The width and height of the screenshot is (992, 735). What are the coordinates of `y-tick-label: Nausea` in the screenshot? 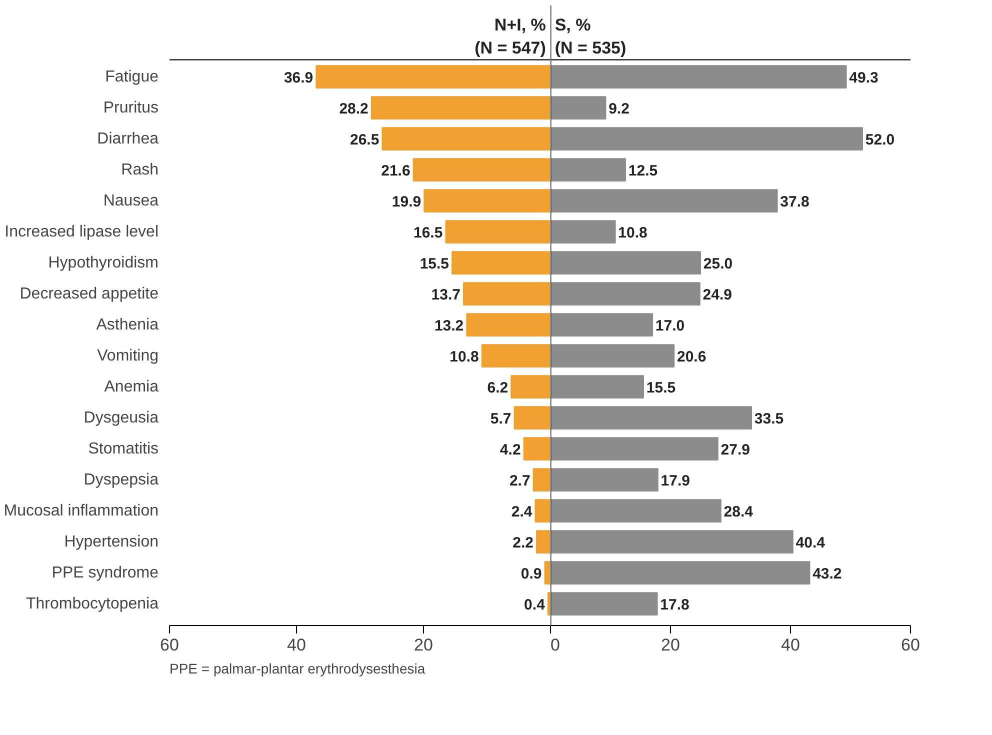 It's located at (131, 201).